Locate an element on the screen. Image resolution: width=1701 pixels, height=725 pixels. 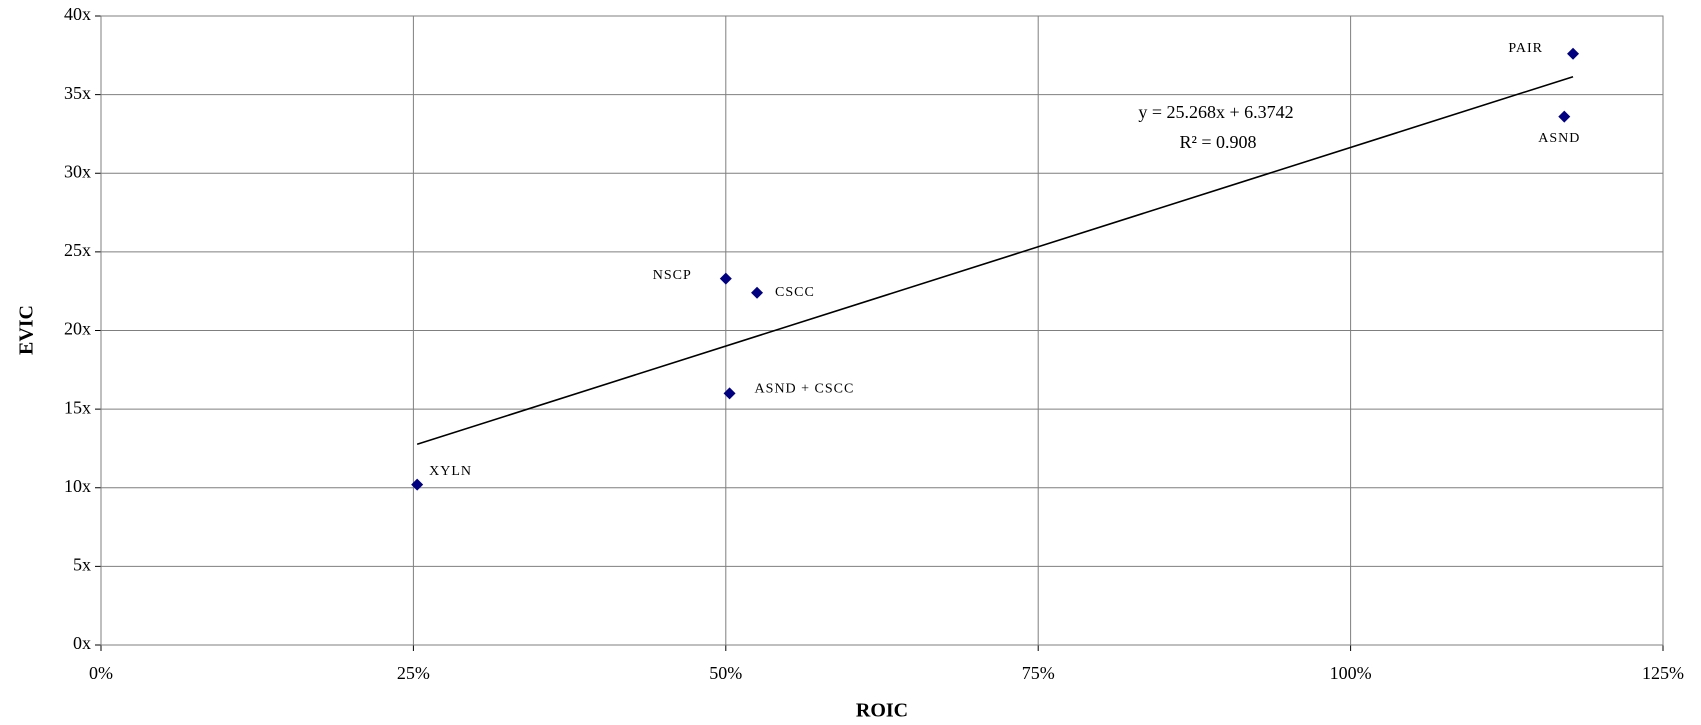
point-label: ASND + CSCC is located at coordinates (805, 389).